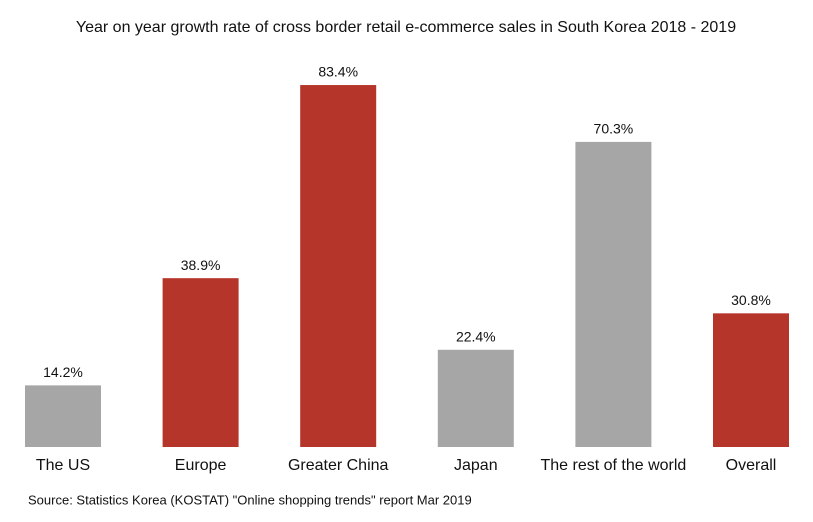 The image size is (813, 522). What do you see at coordinates (751, 465) in the screenshot?
I see `x-tick-label: Overall` at bounding box center [751, 465].